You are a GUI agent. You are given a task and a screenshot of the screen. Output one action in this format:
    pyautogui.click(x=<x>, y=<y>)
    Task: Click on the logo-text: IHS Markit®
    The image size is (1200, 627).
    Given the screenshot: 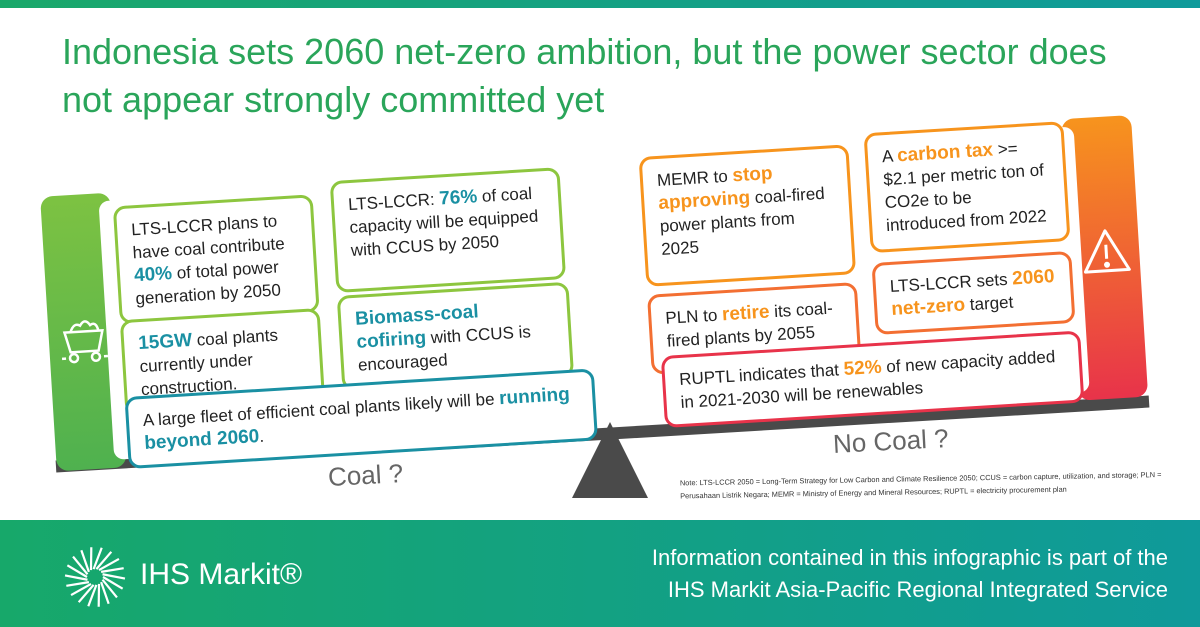 What is the action you would take?
    pyautogui.click(x=221, y=574)
    